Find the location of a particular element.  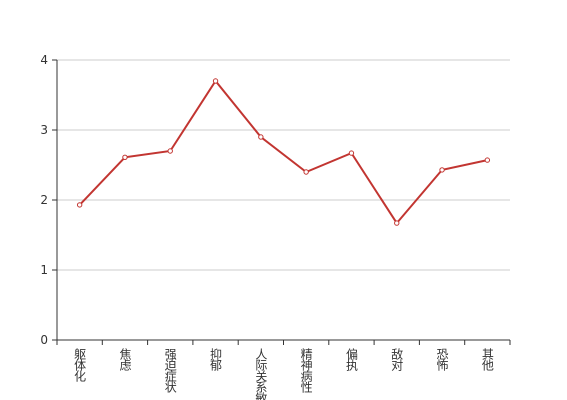

x-tick-label: 精神病性 is located at coordinates (306, 371).